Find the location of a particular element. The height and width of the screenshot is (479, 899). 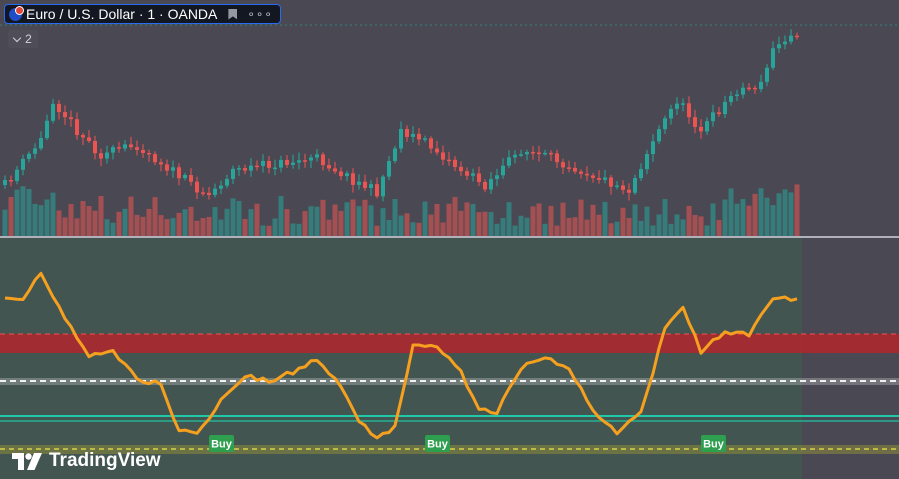

collapse-indicators-button: 2 is located at coordinates (23, 39).